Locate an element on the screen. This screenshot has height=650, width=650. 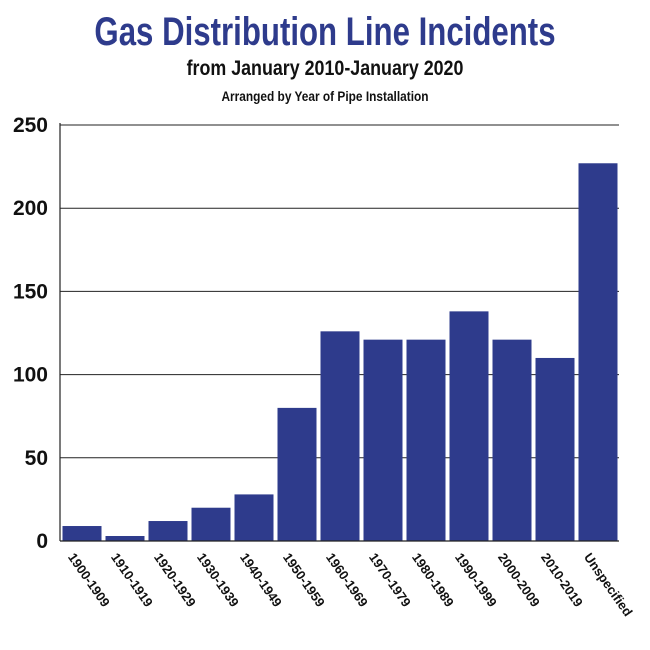
bar-1980-1989 is located at coordinates (426, 440).